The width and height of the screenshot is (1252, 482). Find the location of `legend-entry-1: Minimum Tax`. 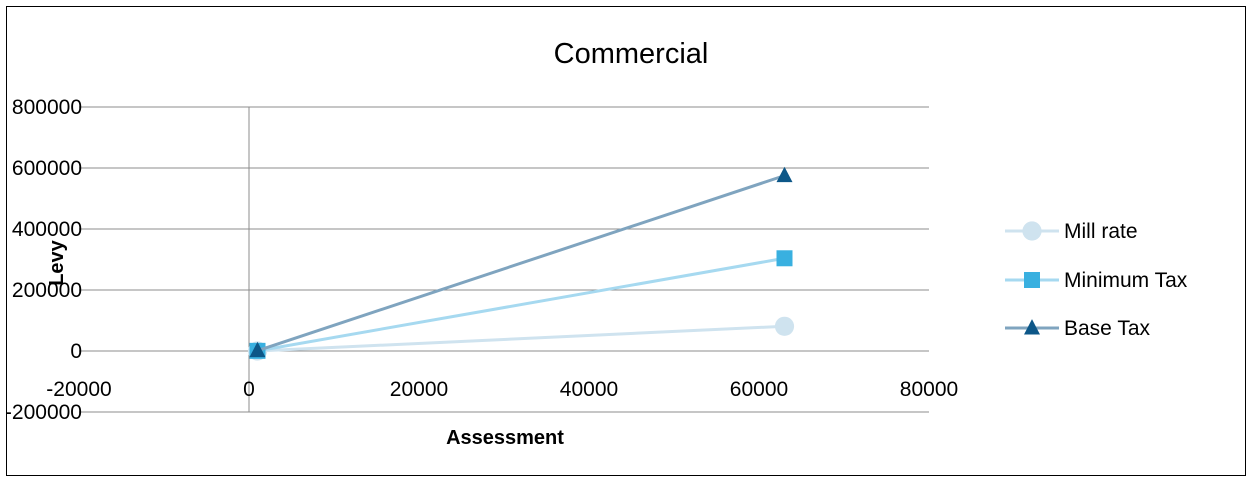

legend-entry-1: Minimum Tax is located at coordinates (1096, 280).